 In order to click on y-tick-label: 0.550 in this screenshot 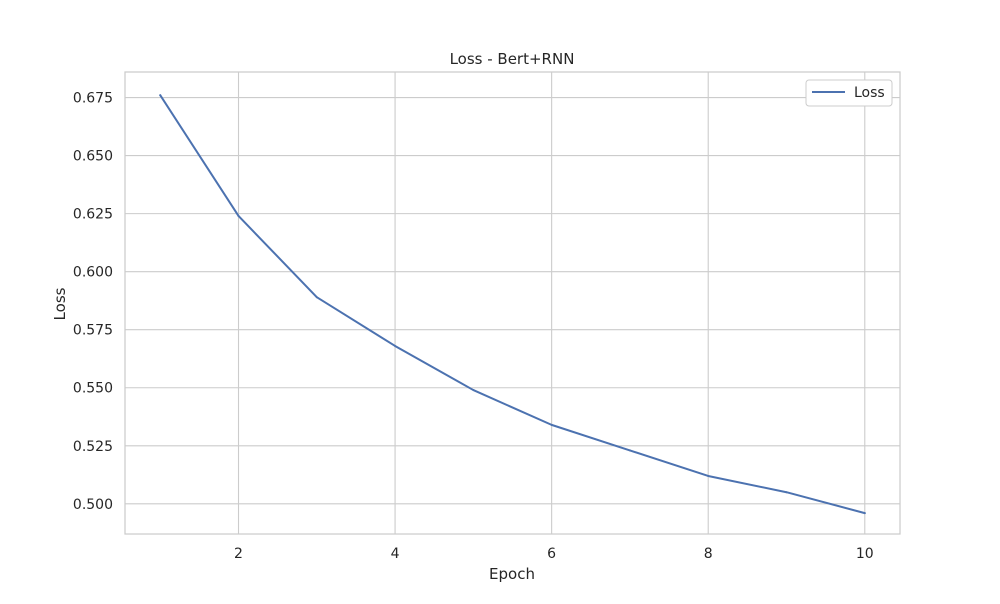, I will do `click(93, 389)`.